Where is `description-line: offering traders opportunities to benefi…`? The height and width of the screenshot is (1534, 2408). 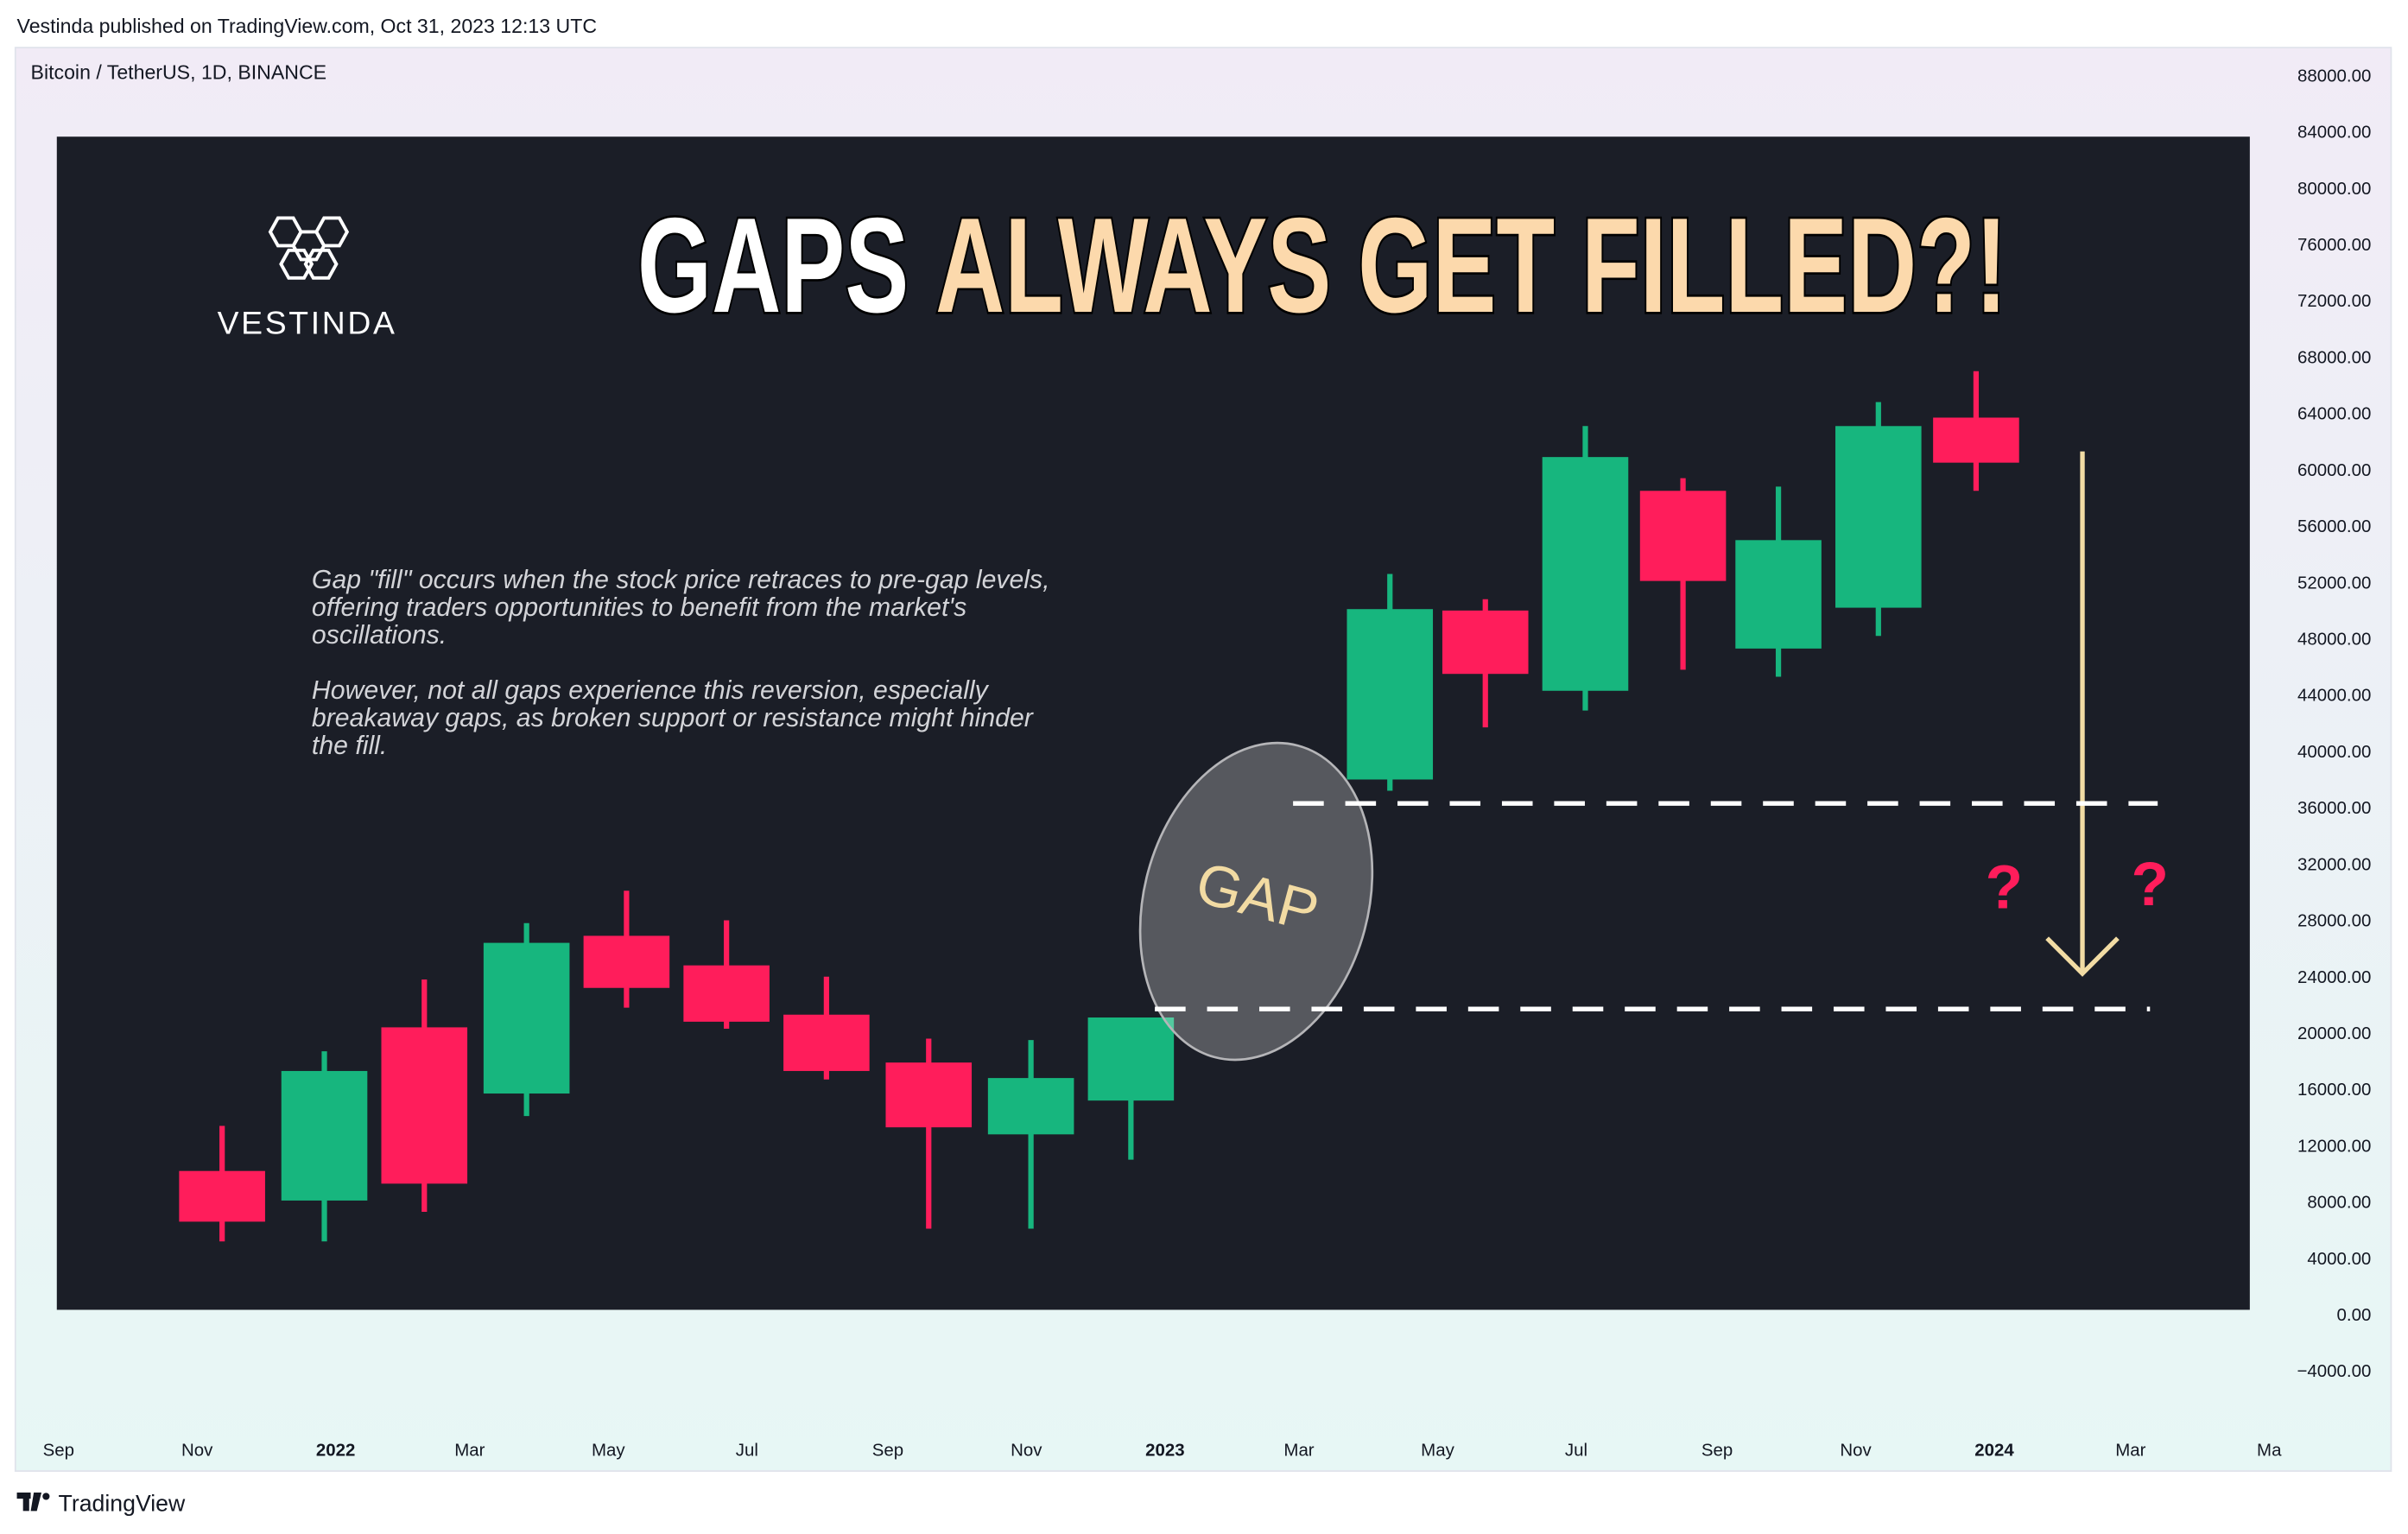
description-line: offering traders opportunities to benefi… is located at coordinates (639, 607).